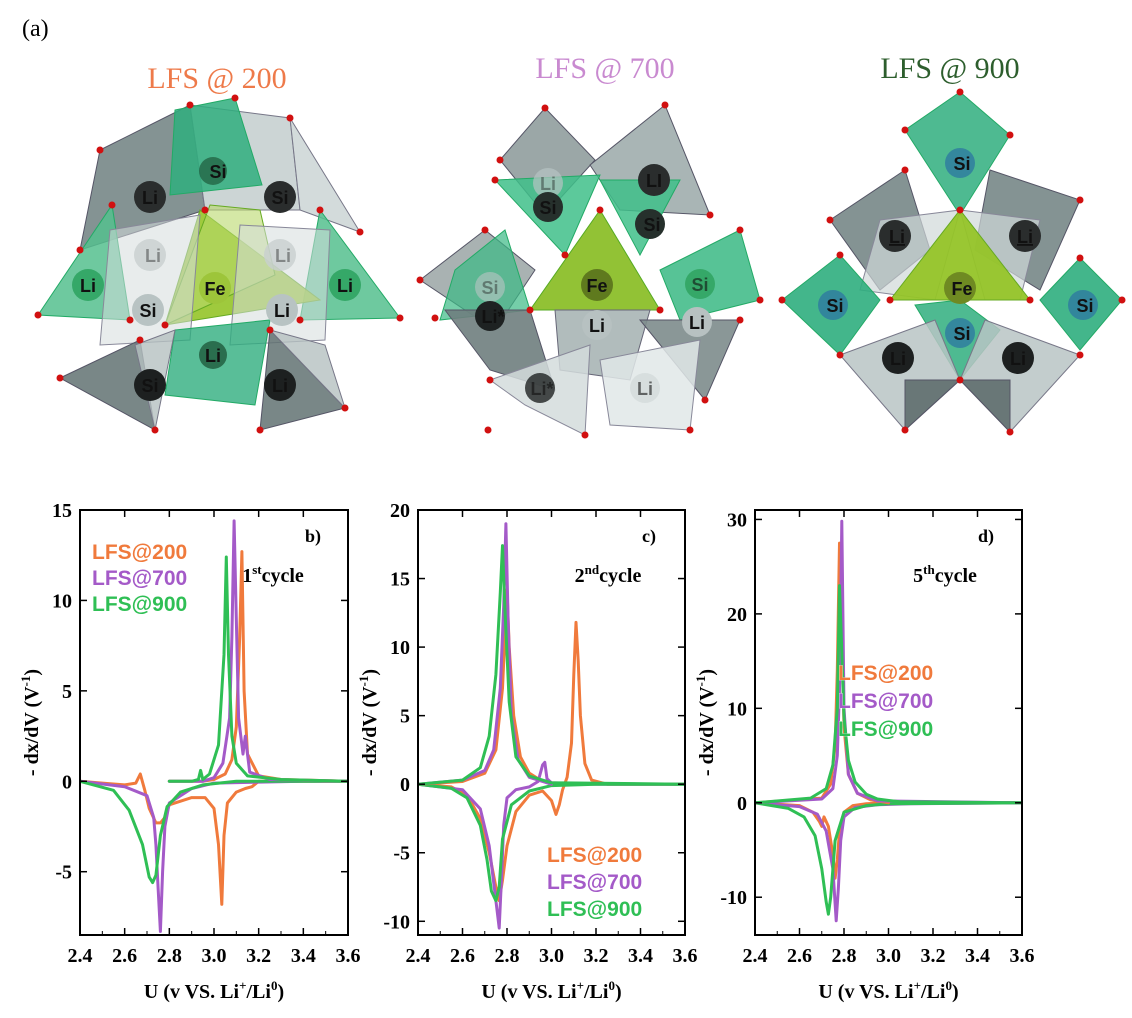 The height and width of the screenshot is (1018, 1132). What do you see at coordinates (257, 569) in the screenshot?
I see `cycle-label-part: st` at bounding box center [257, 569].